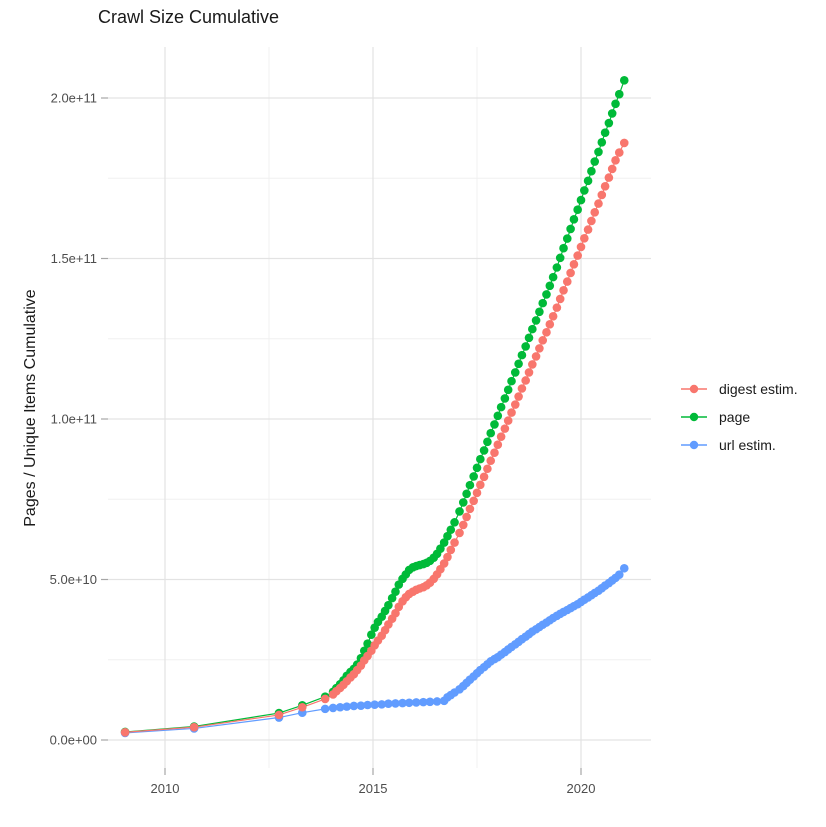 This screenshot has height=827, width=826. Describe the element at coordinates (189, 17) in the screenshot. I see `chart-title: Crawl Size Cumulative` at that location.